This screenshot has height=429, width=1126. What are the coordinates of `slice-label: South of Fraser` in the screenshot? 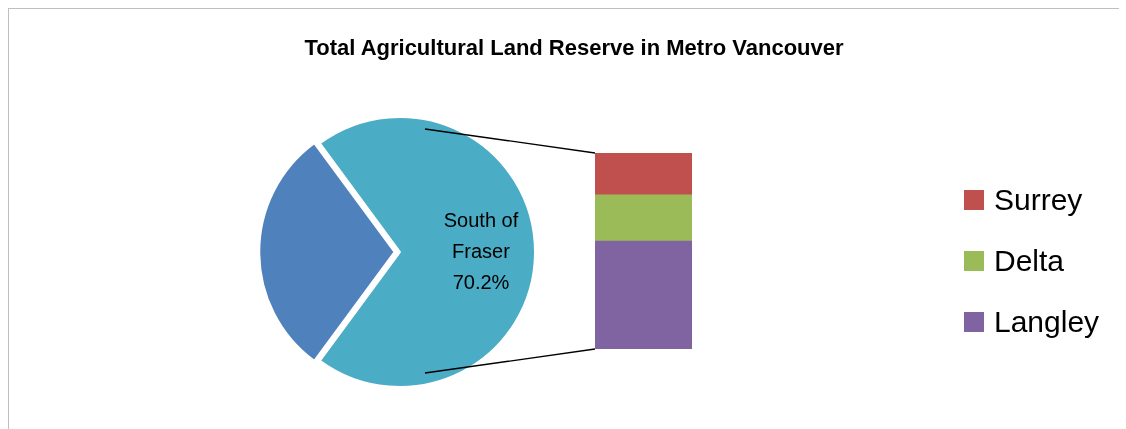 It's located at (481, 235).